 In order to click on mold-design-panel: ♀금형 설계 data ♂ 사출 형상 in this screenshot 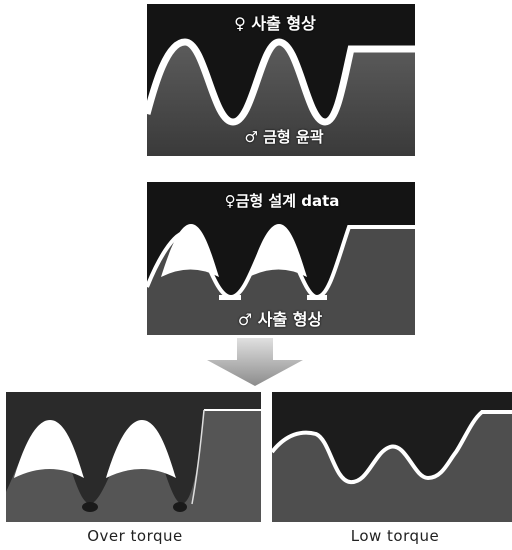, I will do `click(281, 258)`.